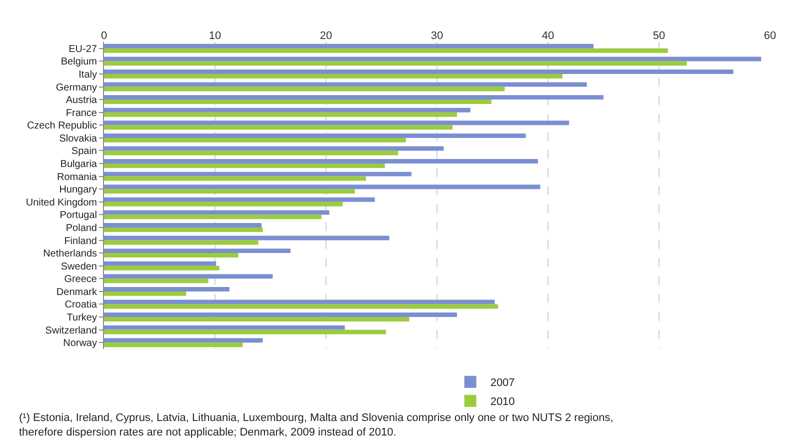 This screenshot has height=441, width=786. What do you see at coordinates (80, 344) in the screenshot?
I see `y-tick-label: Norway` at bounding box center [80, 344].